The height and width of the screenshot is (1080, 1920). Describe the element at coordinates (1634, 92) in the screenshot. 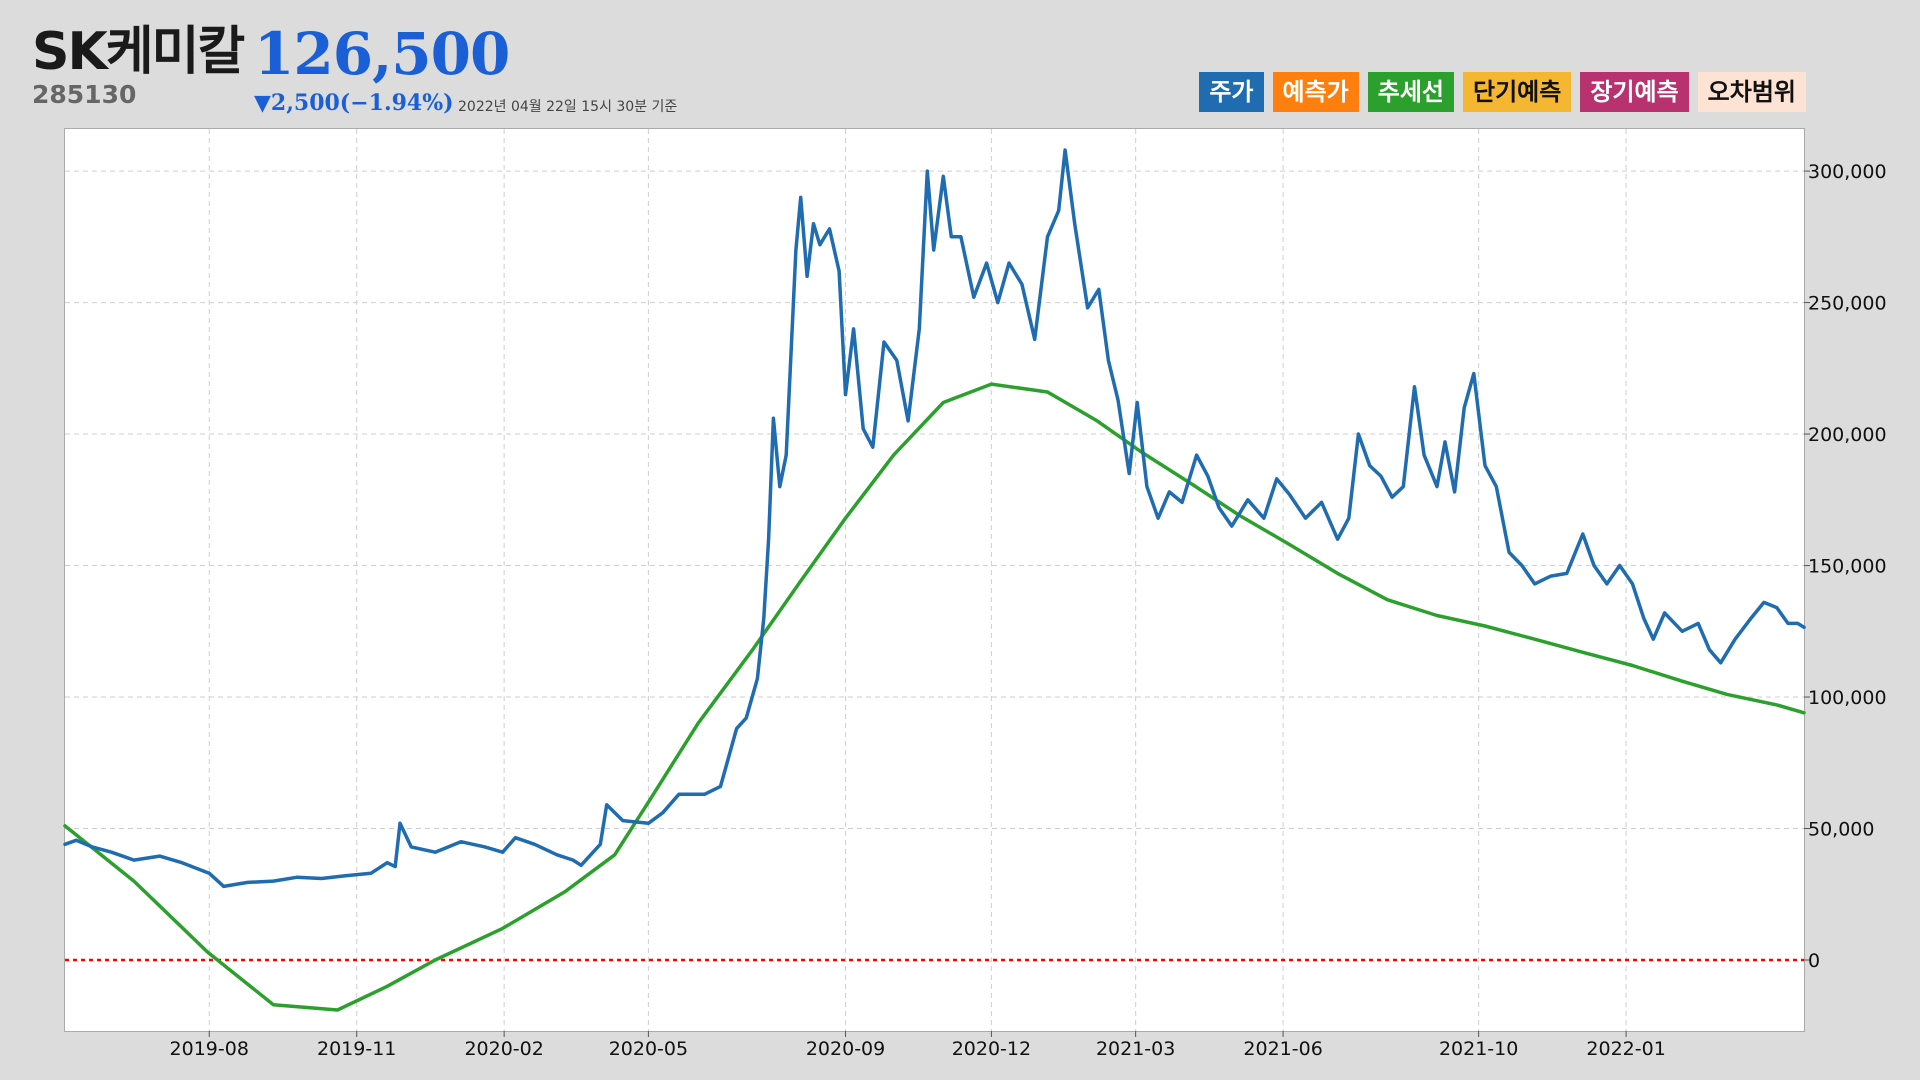

I see `legend-item-long-term: 장기예측` at that location.